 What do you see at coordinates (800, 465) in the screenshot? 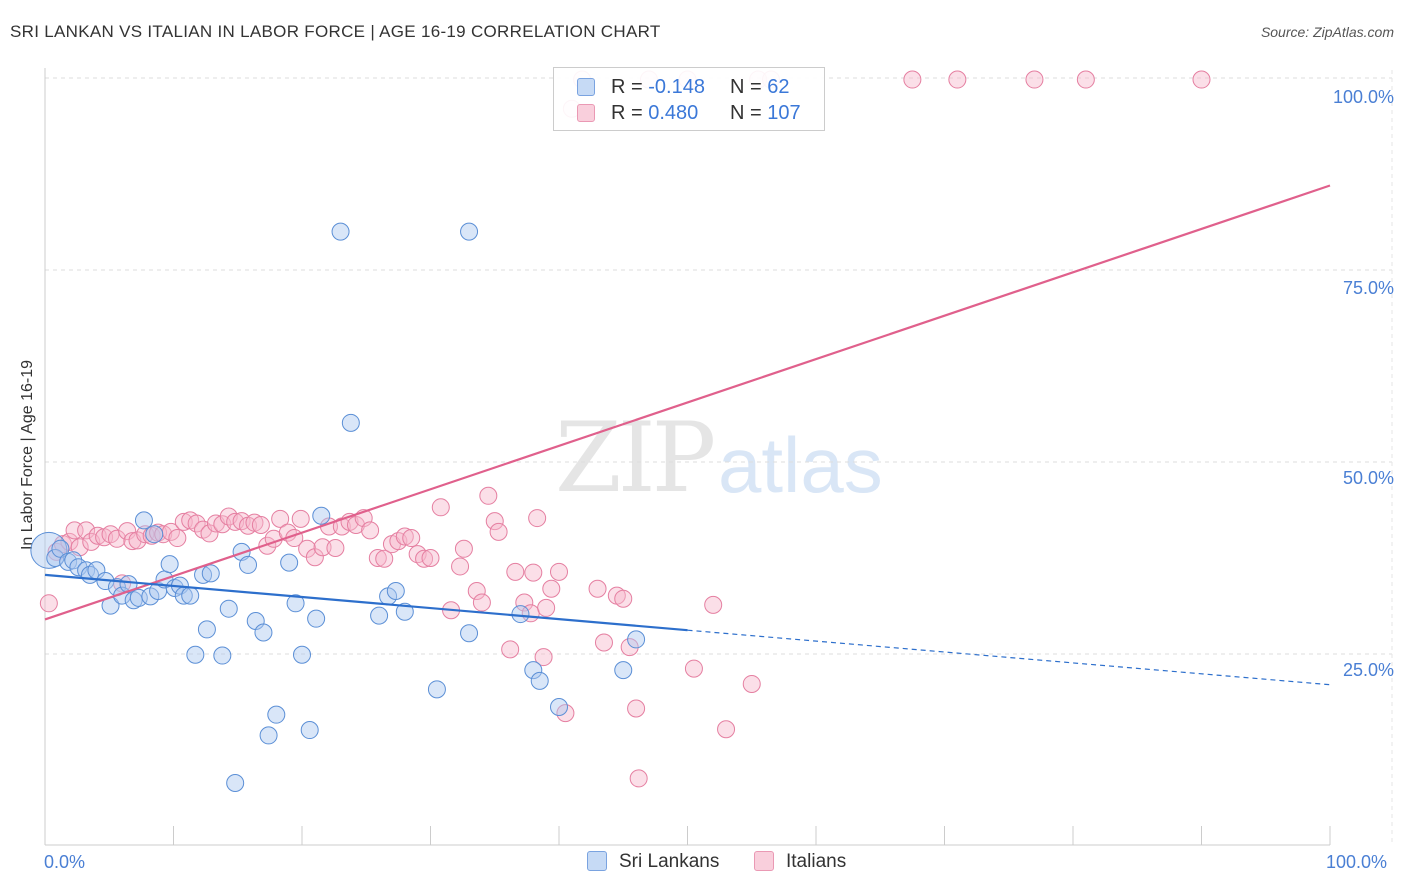
I see `watermark-atlas: atlas` at bounding box center [800, 465].